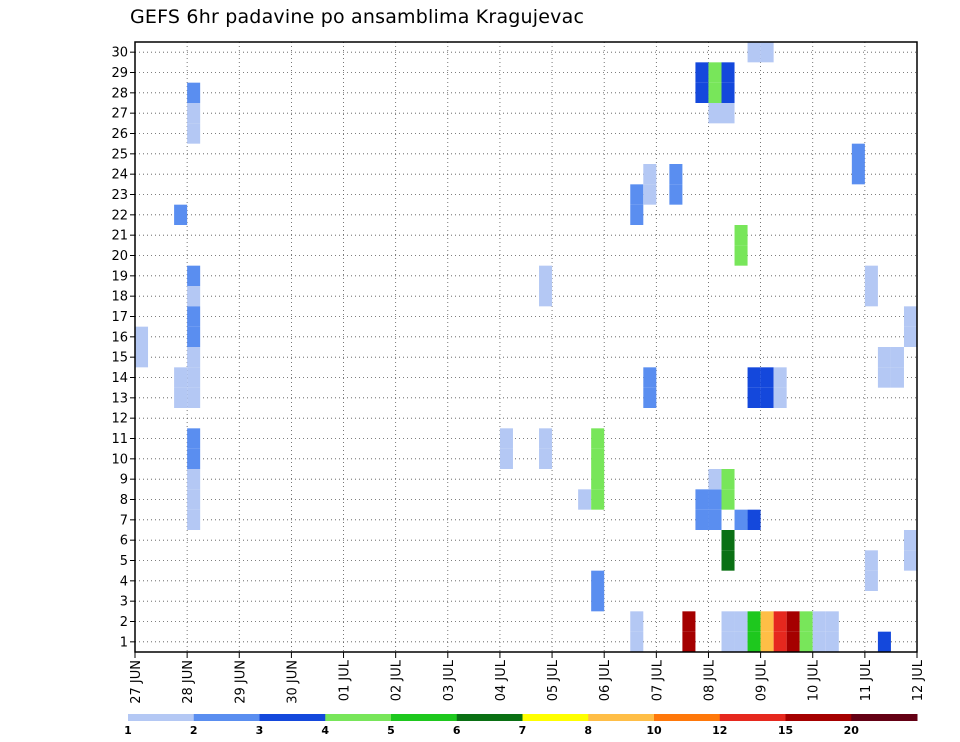  What do you see at coordinates (240, 682) in the screenshot?
I see `x-tick-label: 29 JUN` at bounding box center [240, 682].